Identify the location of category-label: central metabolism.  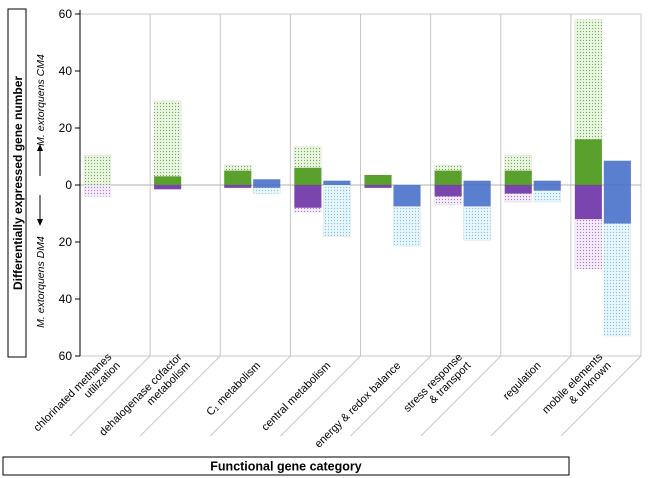
(296, 397).